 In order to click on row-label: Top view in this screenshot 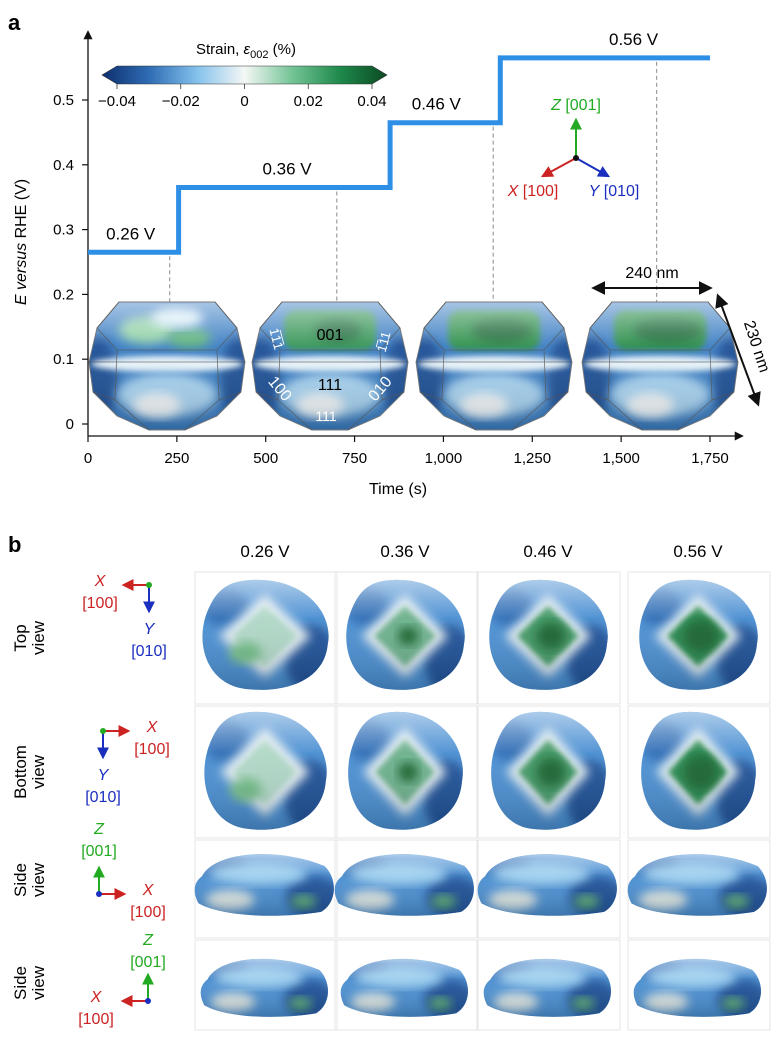, I will do `click(29, 637)`.